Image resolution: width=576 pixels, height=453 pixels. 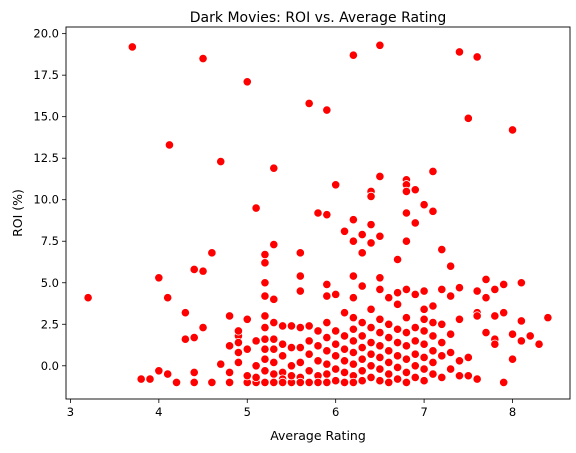 I want to click on x-tick-label: 7, so click(x=423, y=412).